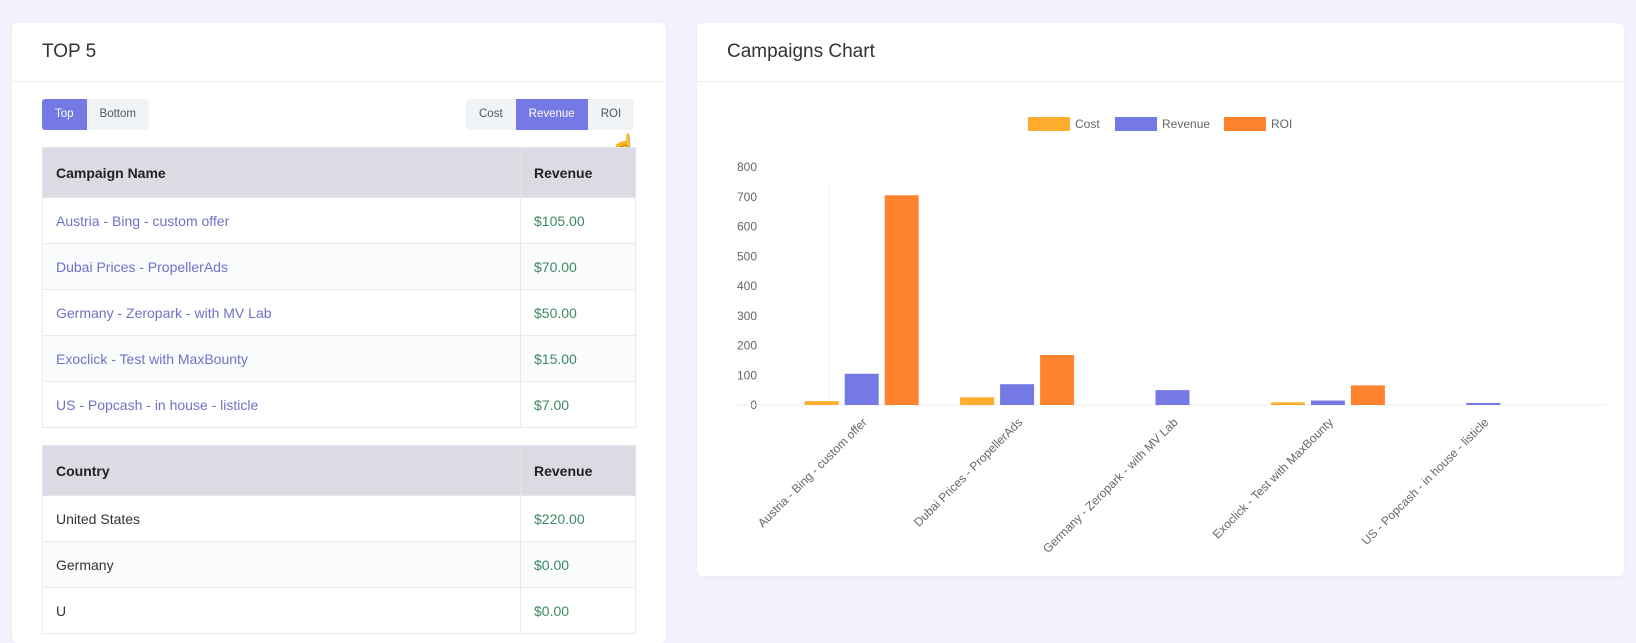 The image size is (1636, 643). I want to click on name-cell: U, so click(281, 610).